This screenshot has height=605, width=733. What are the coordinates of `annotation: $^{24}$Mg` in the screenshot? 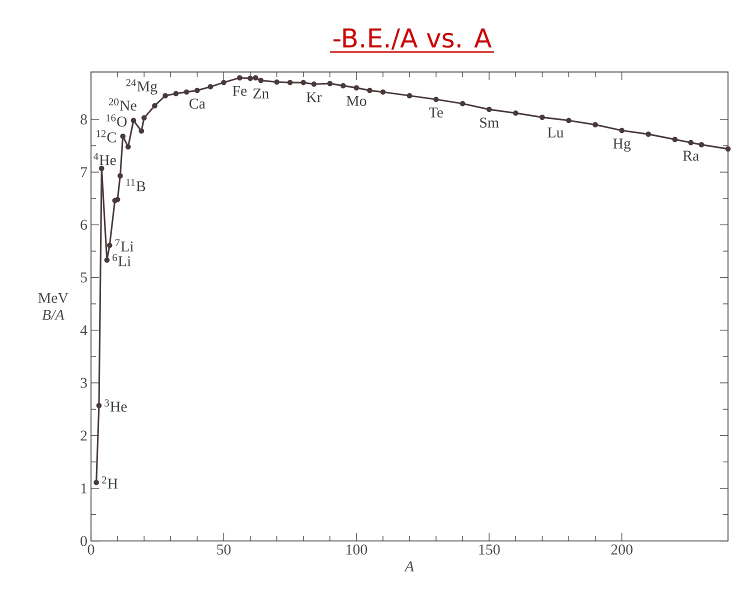 It's located at (142, 87).